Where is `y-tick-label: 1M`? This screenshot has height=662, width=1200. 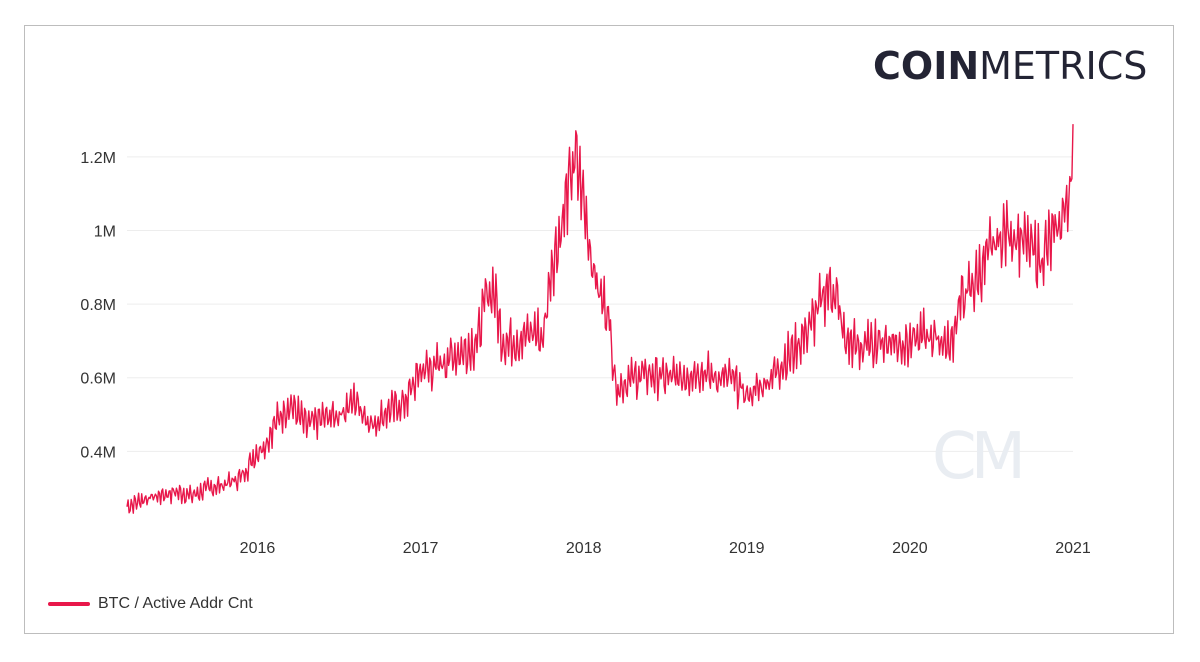 y-tick-label: 1M is located at coordinates (105, 231).